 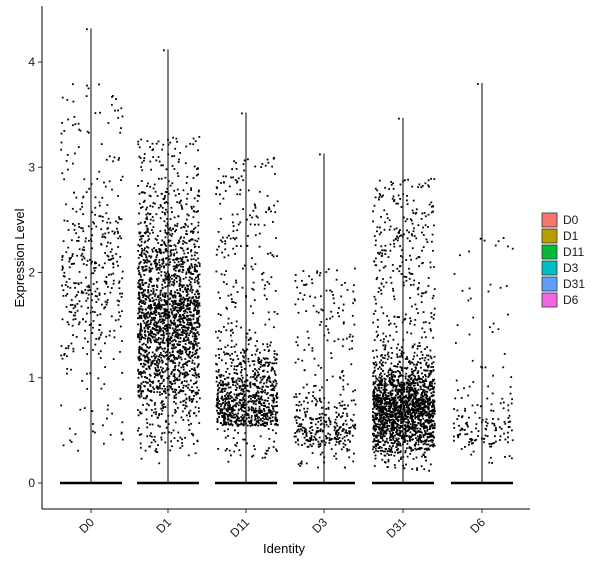 I want to click on violin-group-d0, so click(x=92, y=256).